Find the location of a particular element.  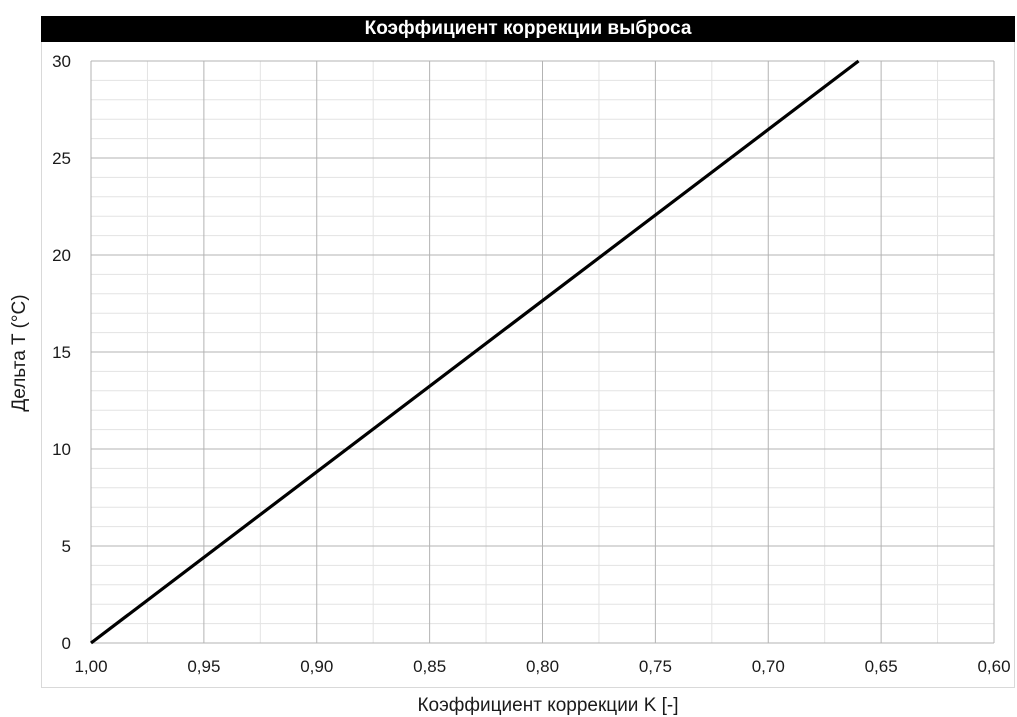

x-tick-label: 0,80 is located at coordinates (542, 666).